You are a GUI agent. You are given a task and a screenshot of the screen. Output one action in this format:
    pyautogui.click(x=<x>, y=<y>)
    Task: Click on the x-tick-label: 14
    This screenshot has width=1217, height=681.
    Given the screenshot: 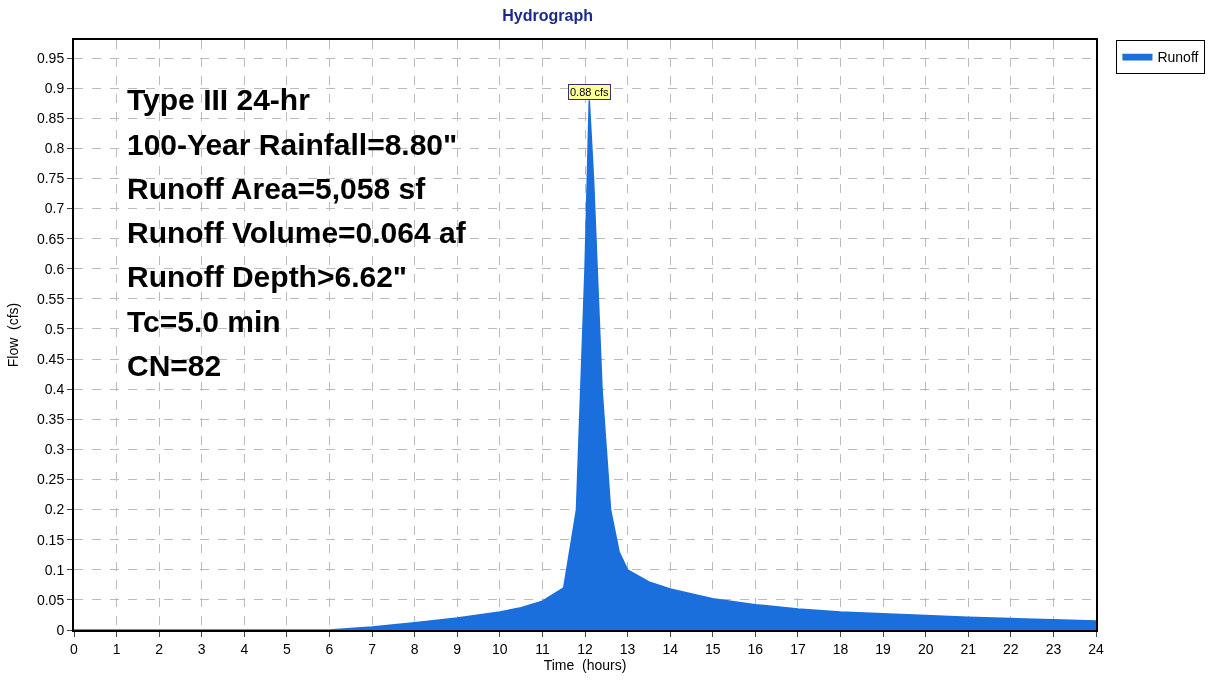 What is the action you would take?
    pyautogui.click(x=670, y=648)
    